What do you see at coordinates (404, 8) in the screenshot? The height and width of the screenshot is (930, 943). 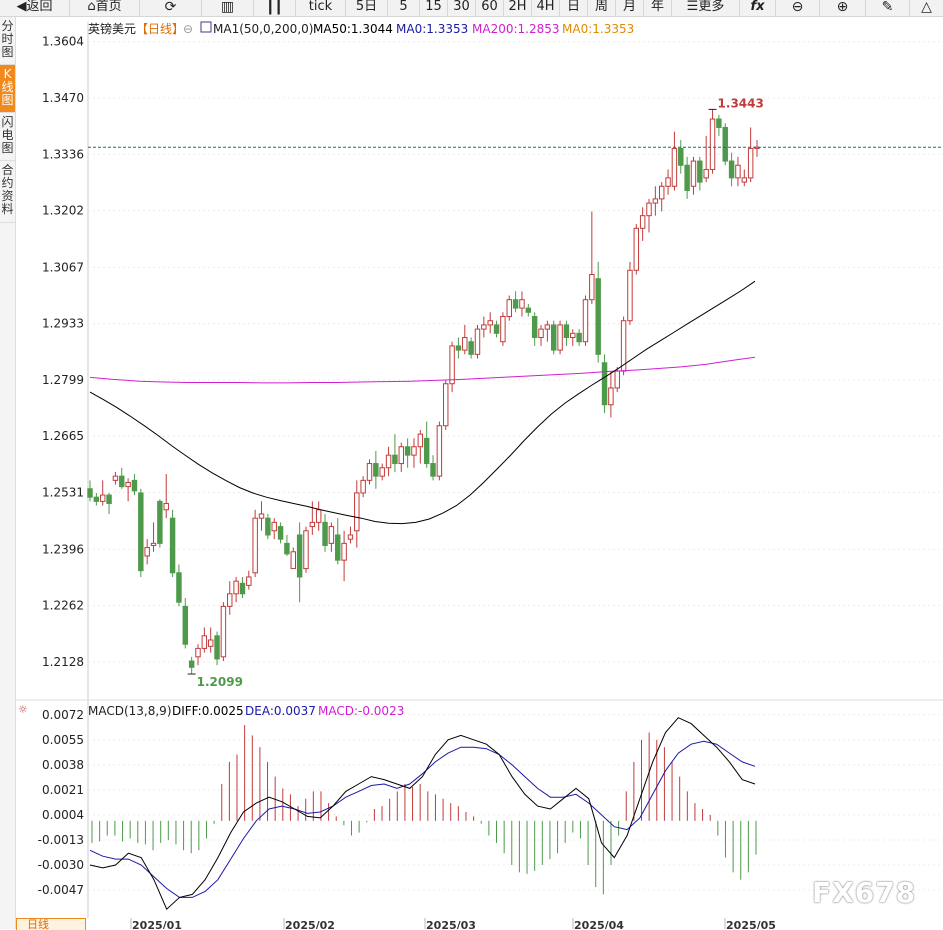 I see `period-5min: 5` at bounding box center [404, 8].